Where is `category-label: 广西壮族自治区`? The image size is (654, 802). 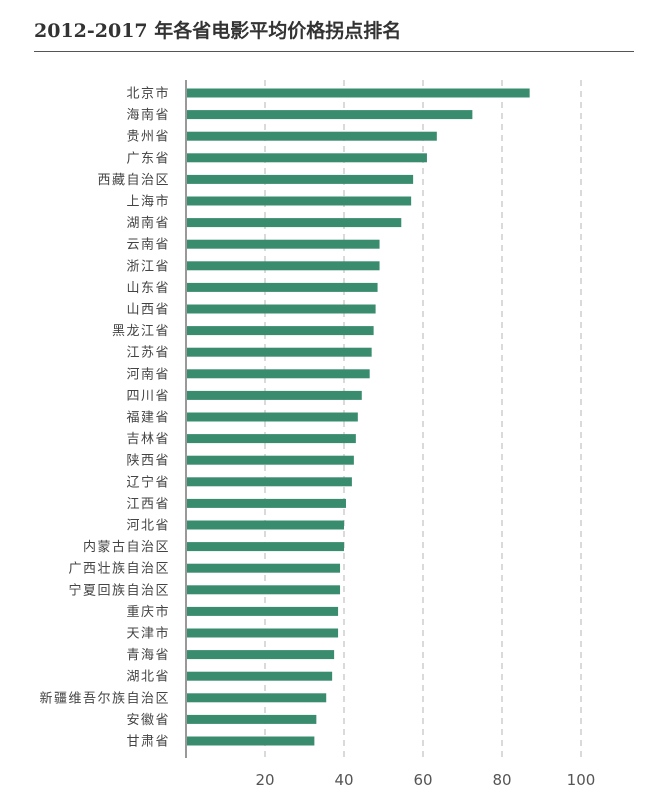
category-label: 广西壮族自治区 is located at coordinates (119, 569).